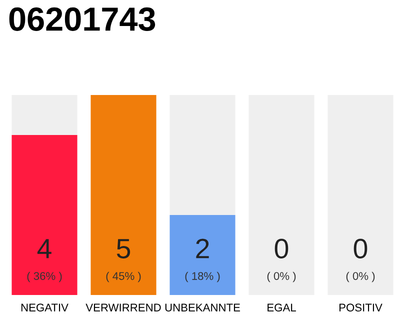 Image resolution: width=410 pixels, height=320 pixels. What do you see at coordinates (44, 308) in the screenshot?
I see `x-tick-label: NEGATIV` at bounding box center [44, 308].